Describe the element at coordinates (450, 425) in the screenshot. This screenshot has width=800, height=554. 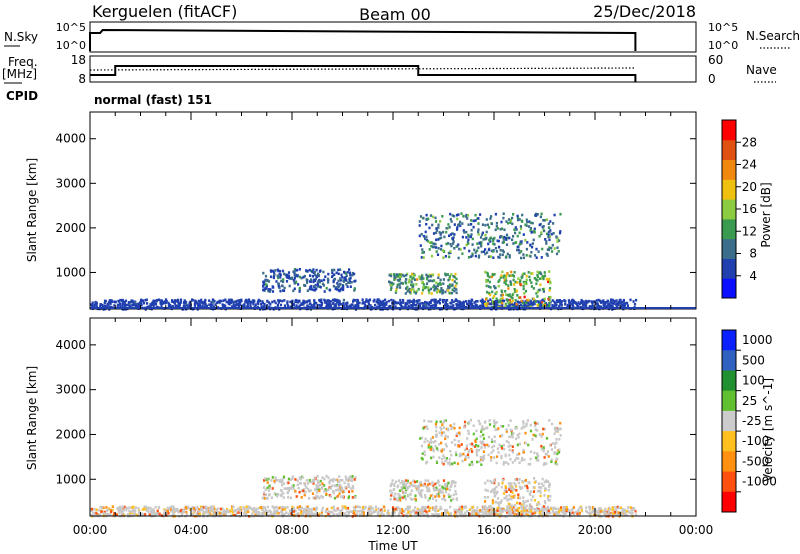
I see `velocity-cell-1958` at that location.